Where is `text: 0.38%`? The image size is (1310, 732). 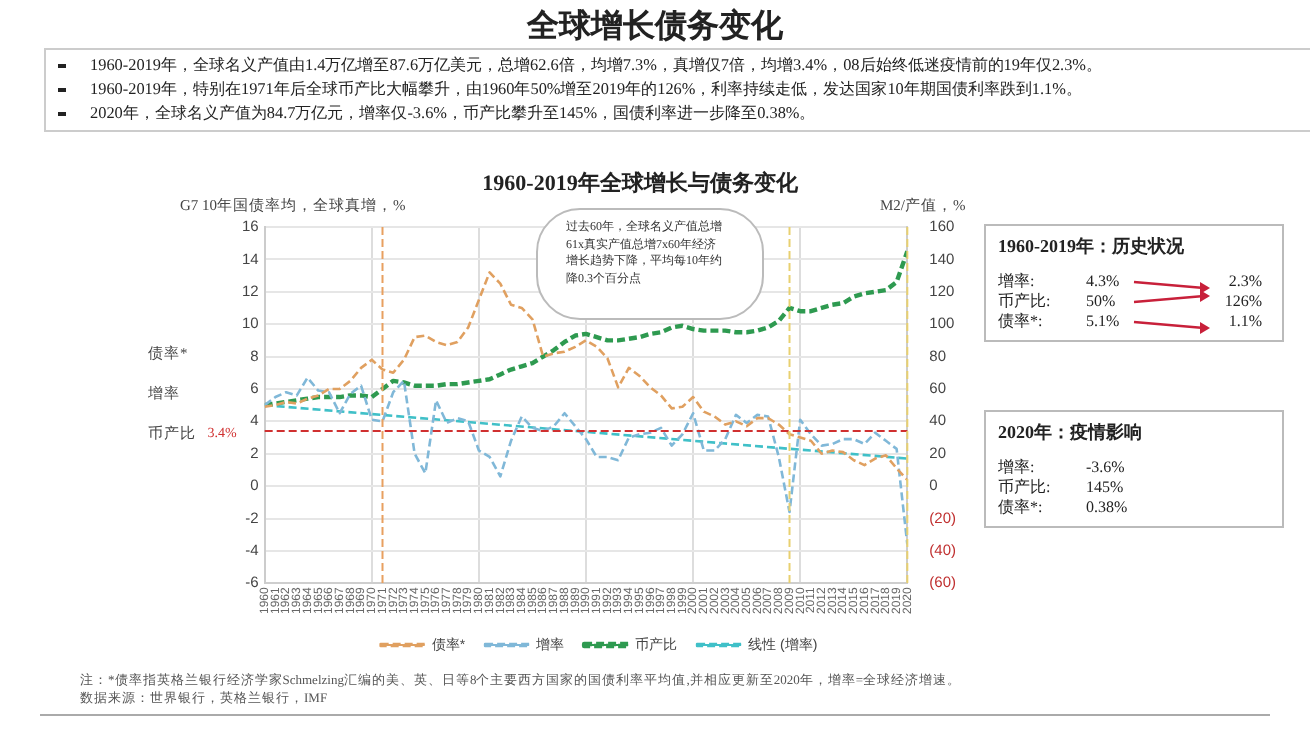
text: 0.38% is located at coordinates (1108, 508).